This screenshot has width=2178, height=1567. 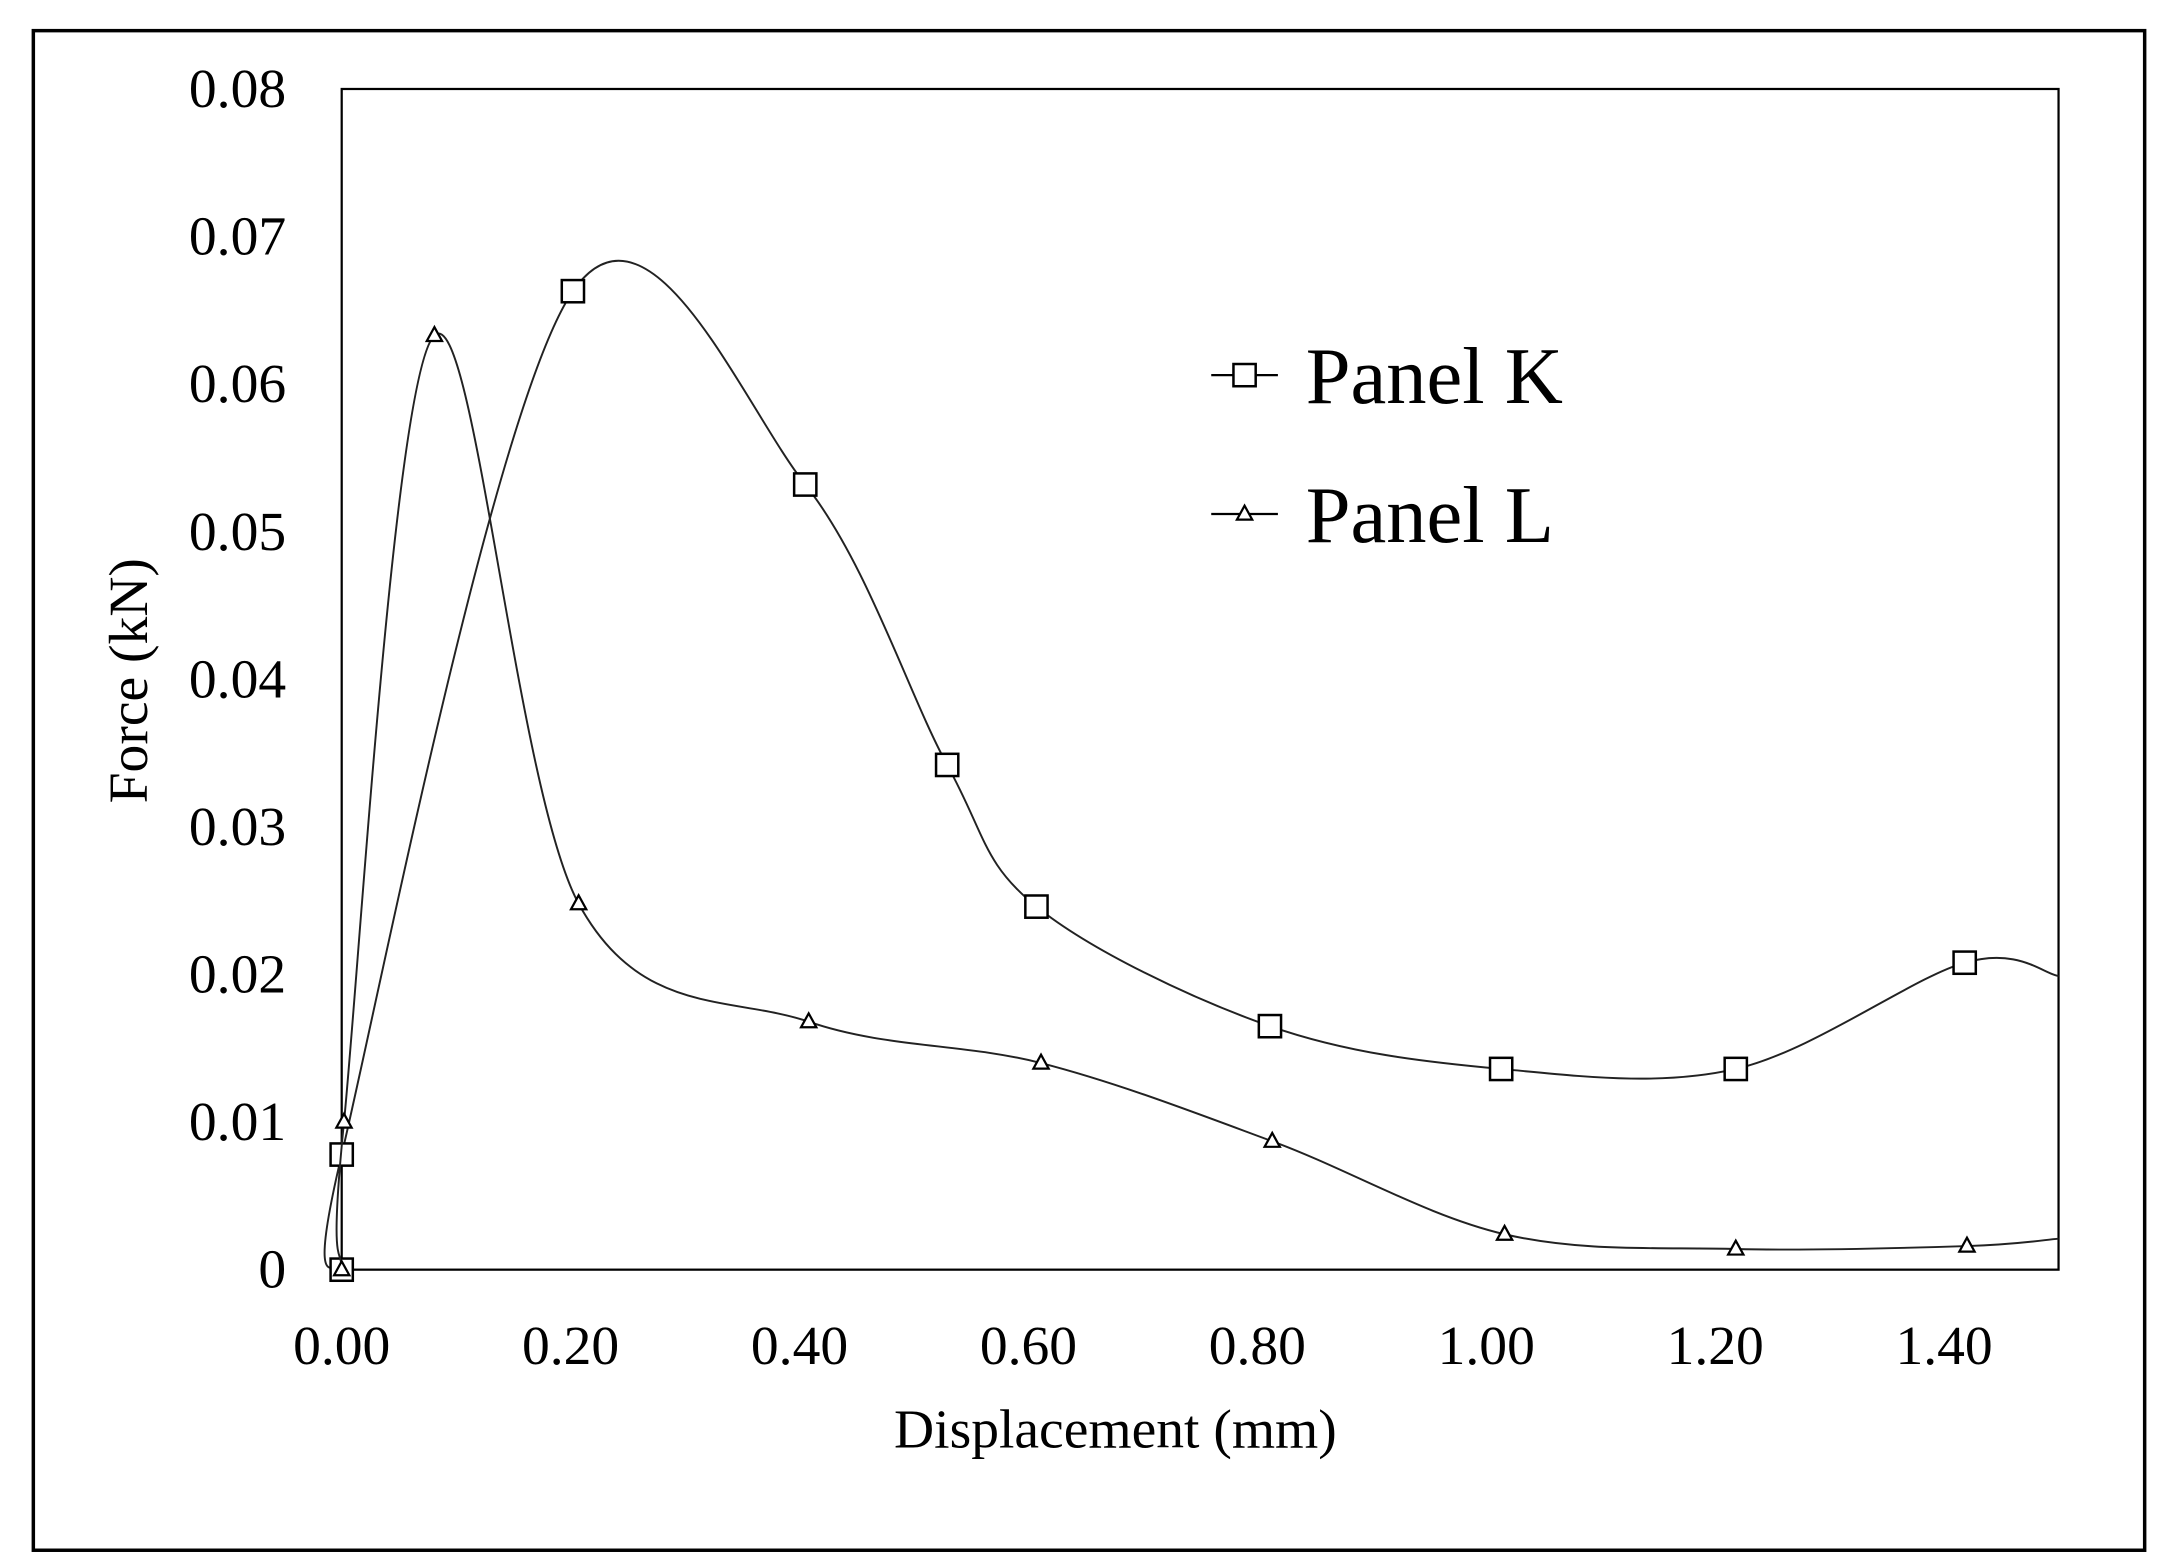 I want to click on y-tick-label: 0.03, so click(x=237, y=827).